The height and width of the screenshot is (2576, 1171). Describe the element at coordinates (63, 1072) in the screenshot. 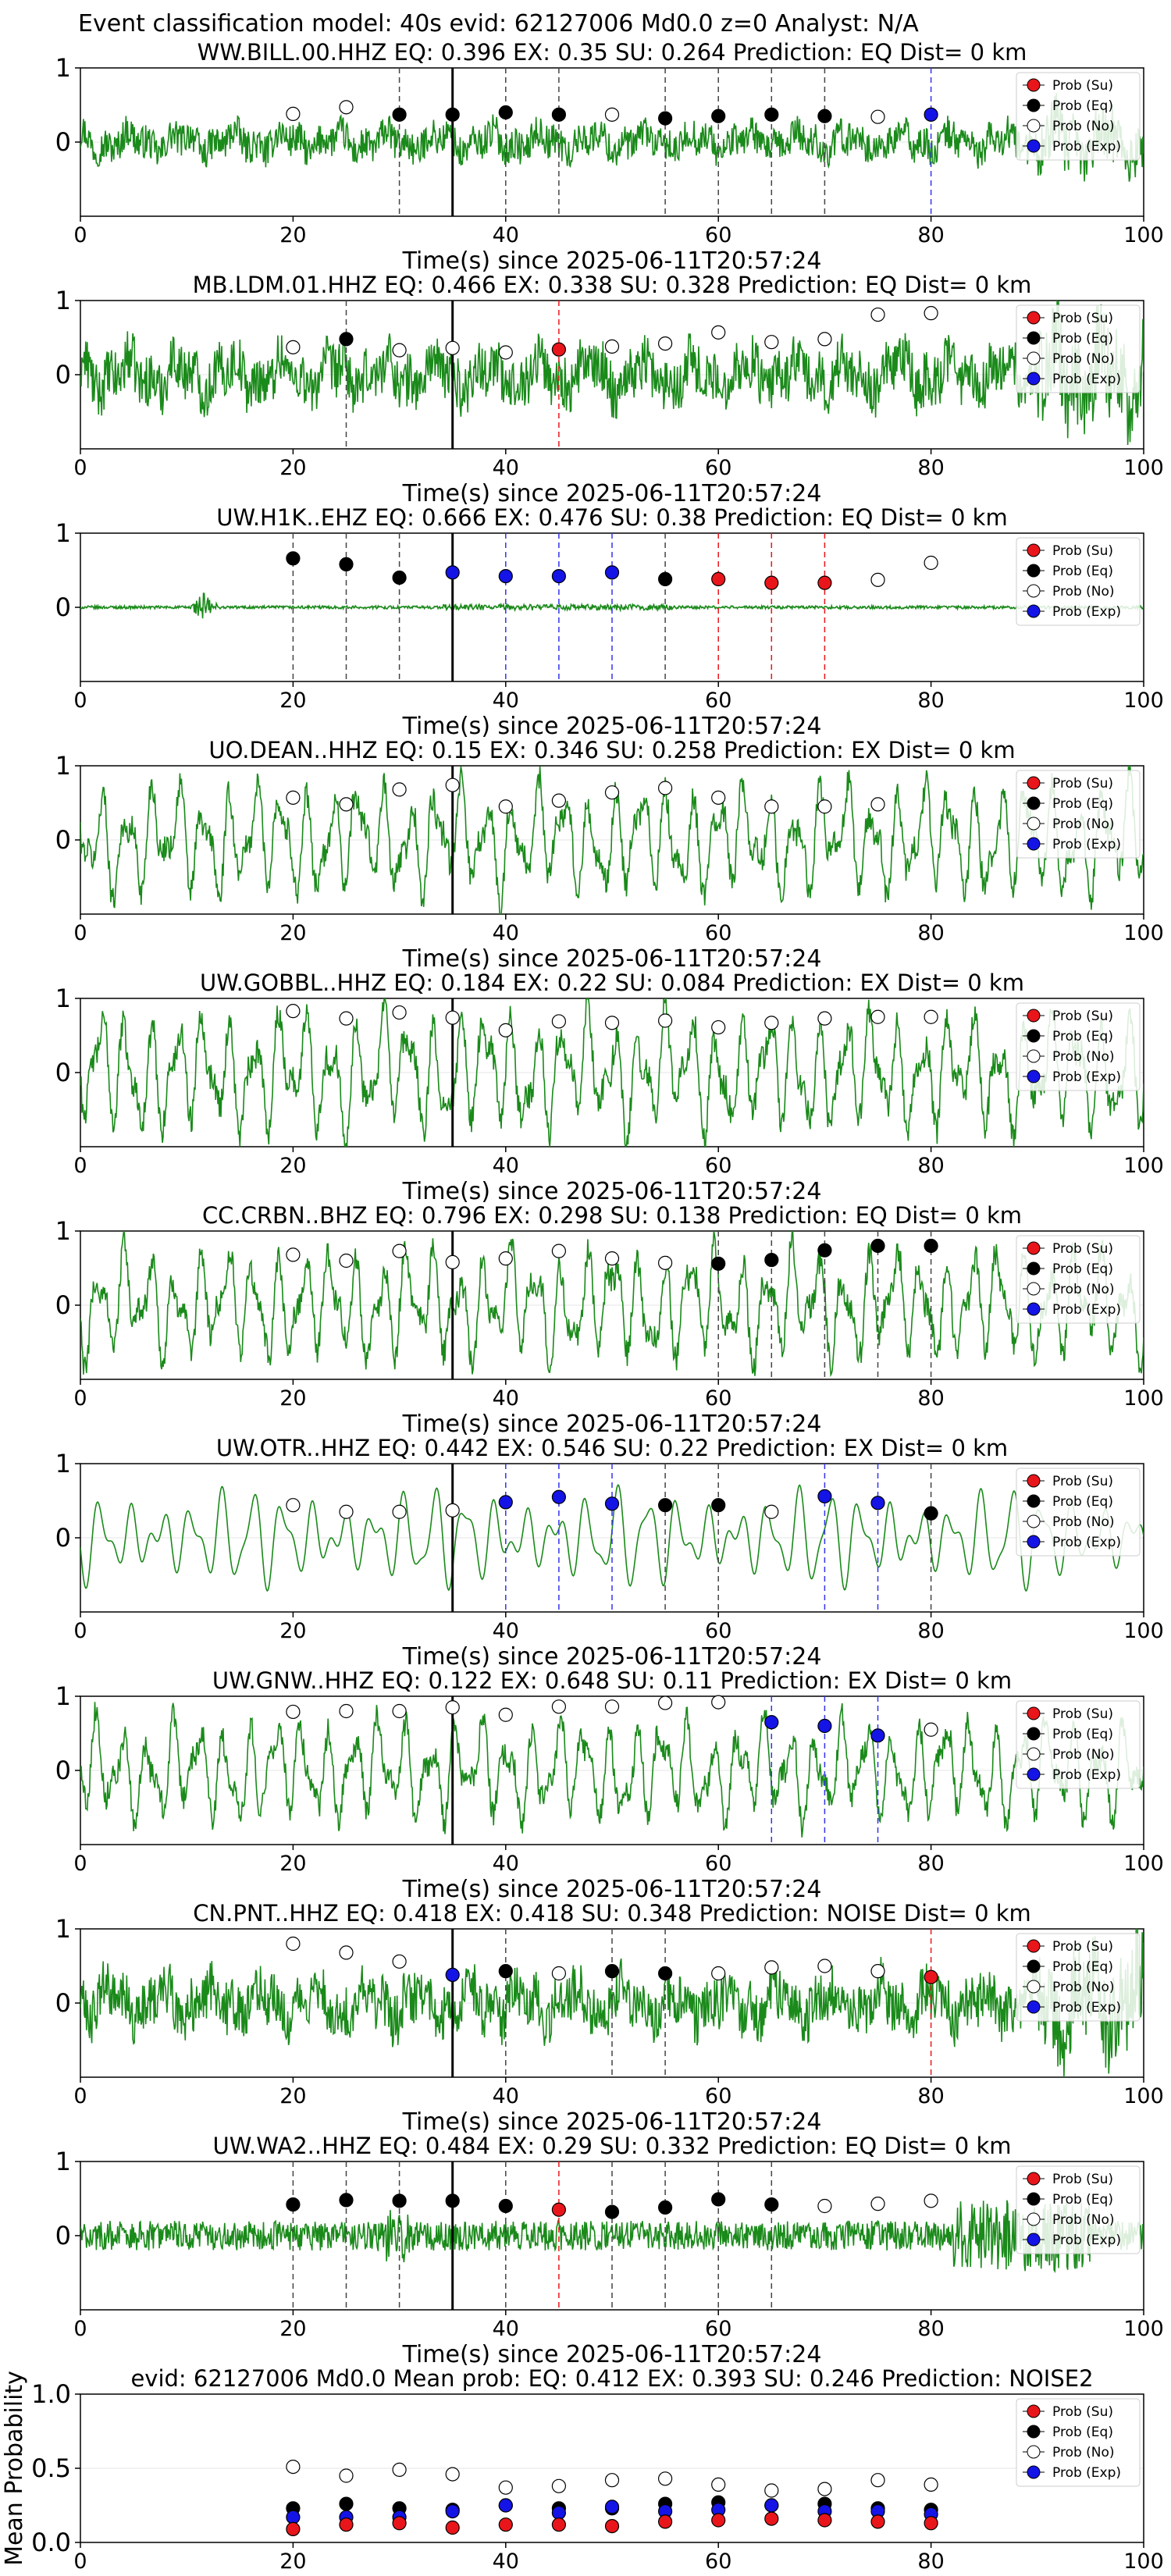

I see `y-tick-label: 0` at that location.